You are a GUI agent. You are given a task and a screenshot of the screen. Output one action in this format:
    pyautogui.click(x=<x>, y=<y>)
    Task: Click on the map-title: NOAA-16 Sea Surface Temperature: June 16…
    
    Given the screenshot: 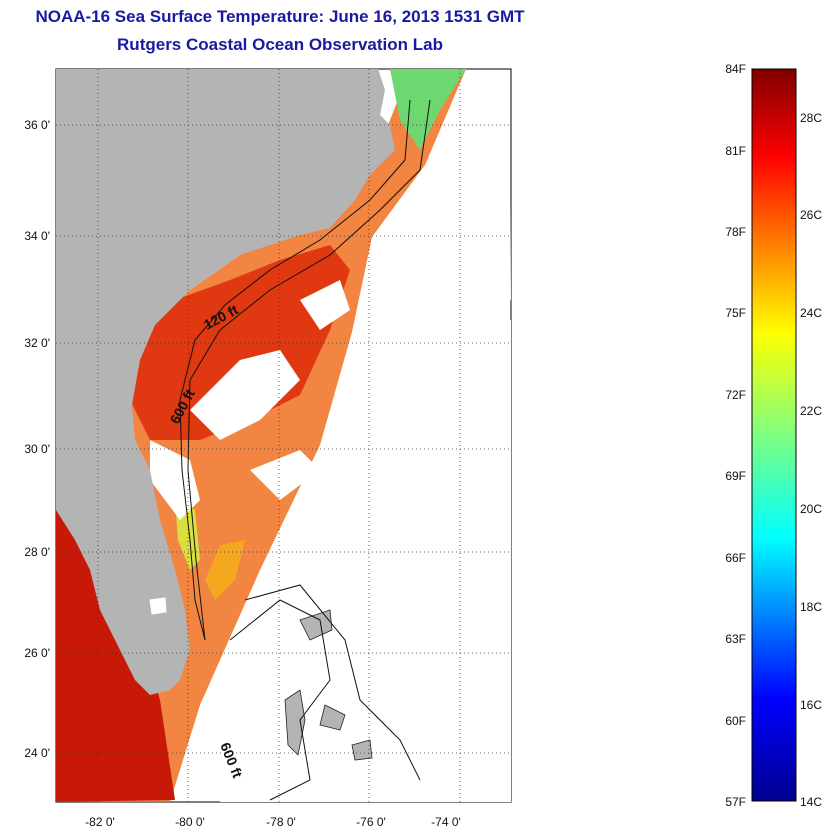 What is the action you would take?
    pyautogui.click(x=280, y=16)
    